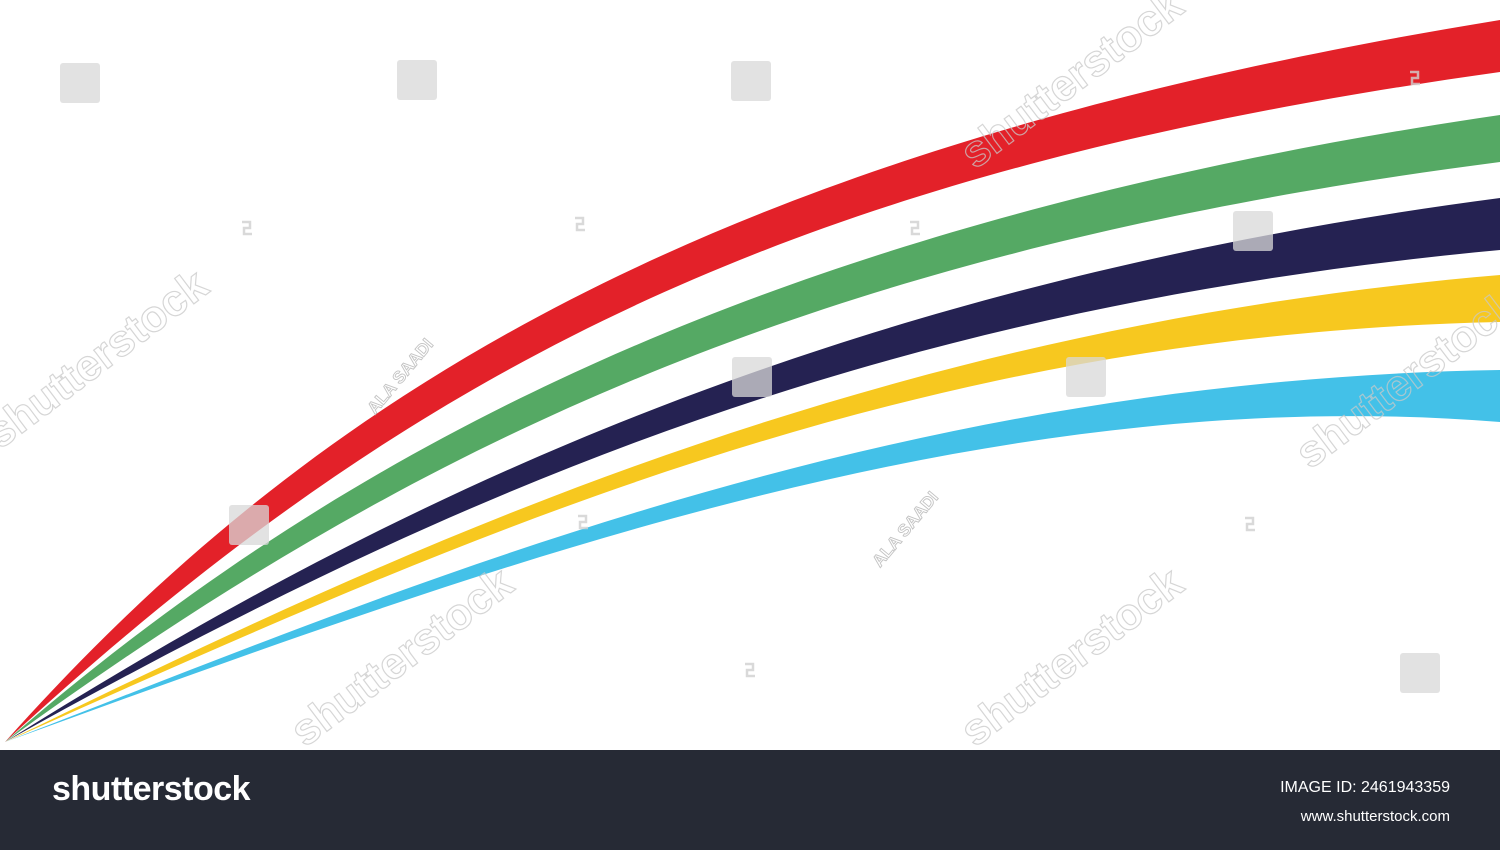 Image resolution: width=1500 pixels, height=850 pixels. I want to click on footer-logo: shutterstock, so click(151, 789).